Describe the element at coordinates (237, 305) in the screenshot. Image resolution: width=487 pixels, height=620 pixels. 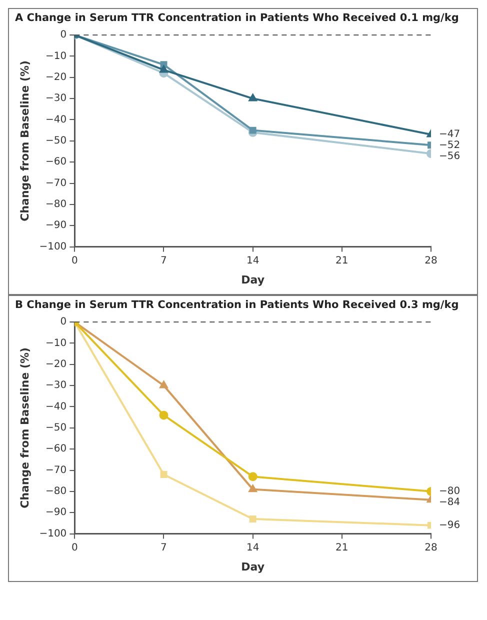
I see `chart-title: B Change in Serum TTR Concentration in Patients Who Received 0.3 mg/kg` at that location.